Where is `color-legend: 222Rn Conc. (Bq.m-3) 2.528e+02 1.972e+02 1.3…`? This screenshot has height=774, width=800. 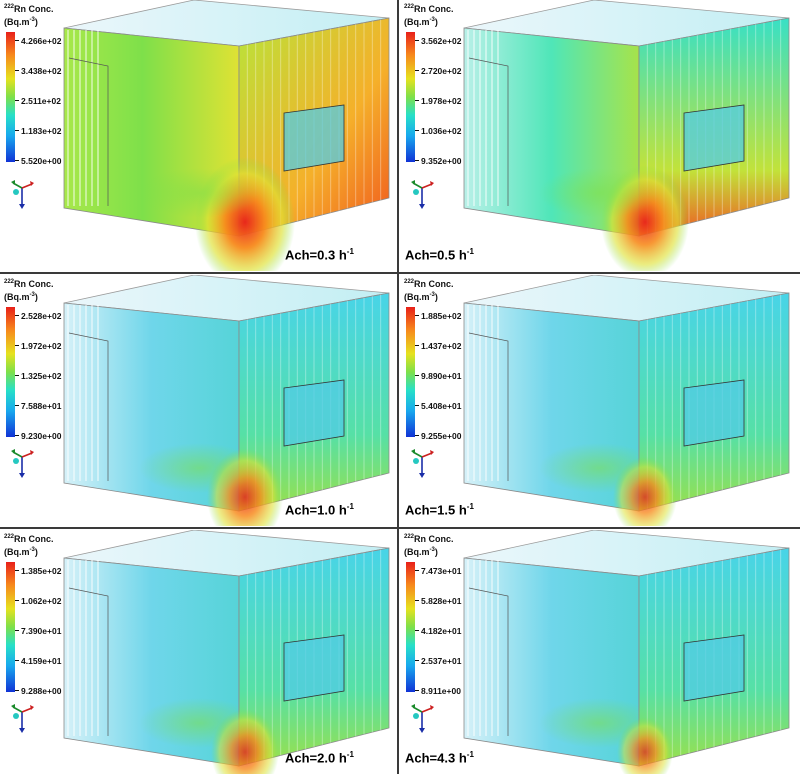 color-legend: 222Rn Conc. (Bq.m-3) 2.528e+02 1.972e+02 1.3… is located at coordinates (49, 359).